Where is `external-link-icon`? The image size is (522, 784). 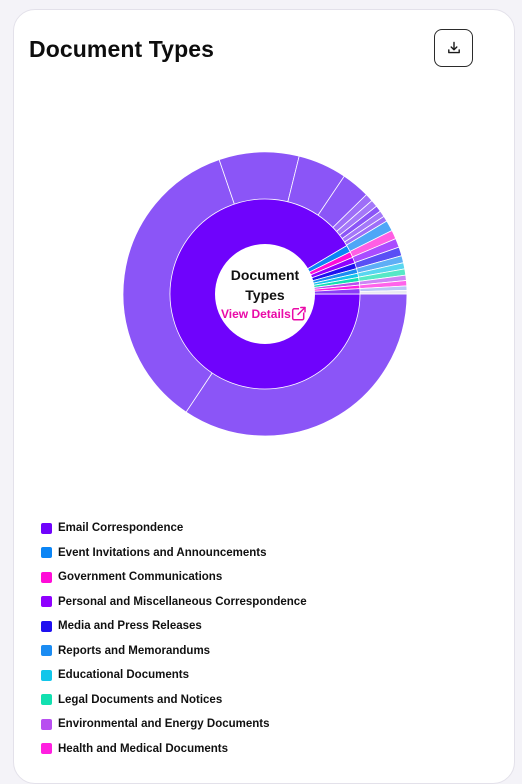
external-link-icon is located at coordinates (298, 313).